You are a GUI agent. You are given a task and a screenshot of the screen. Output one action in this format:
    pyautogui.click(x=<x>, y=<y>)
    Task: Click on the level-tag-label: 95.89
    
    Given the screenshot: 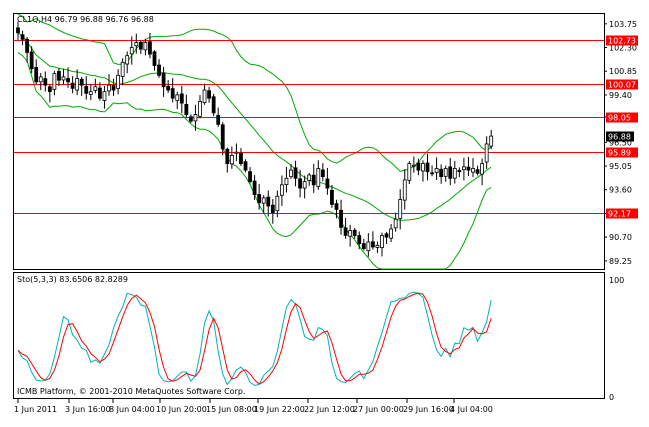 What is the action you would take?
    pyautogui.click(x=619, y=153)
    